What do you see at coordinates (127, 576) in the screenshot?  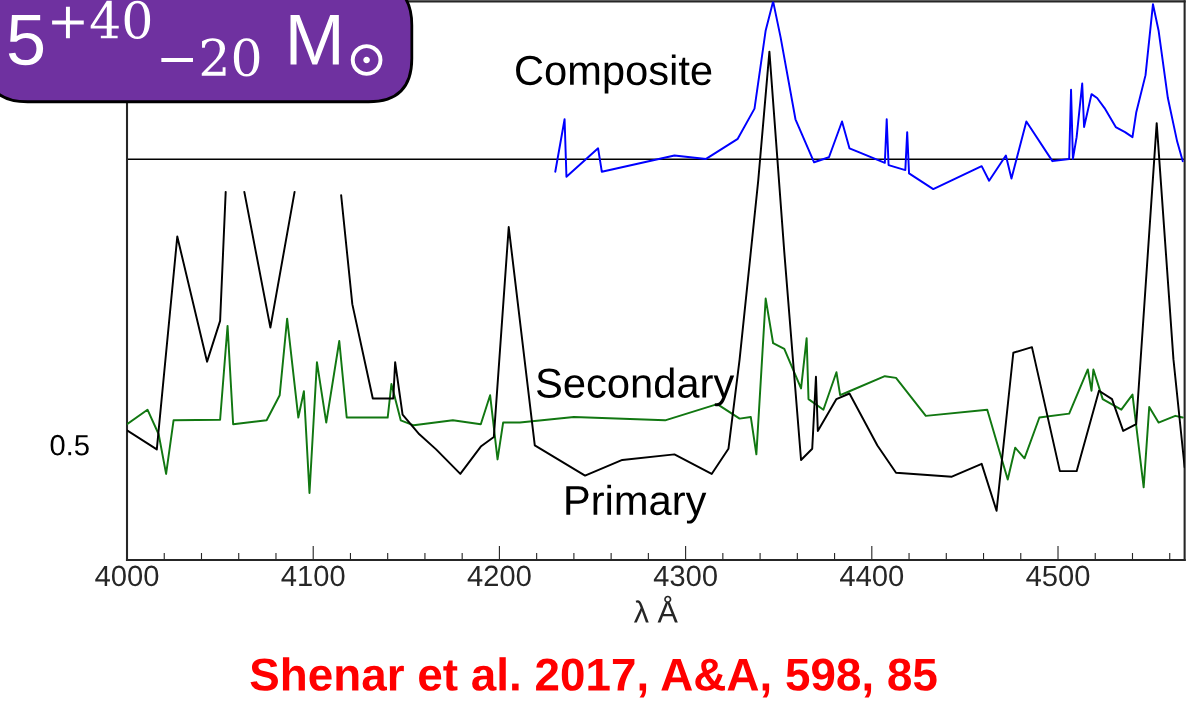 I see `x-tick-label: 4000` at bounding box center [127, 576].